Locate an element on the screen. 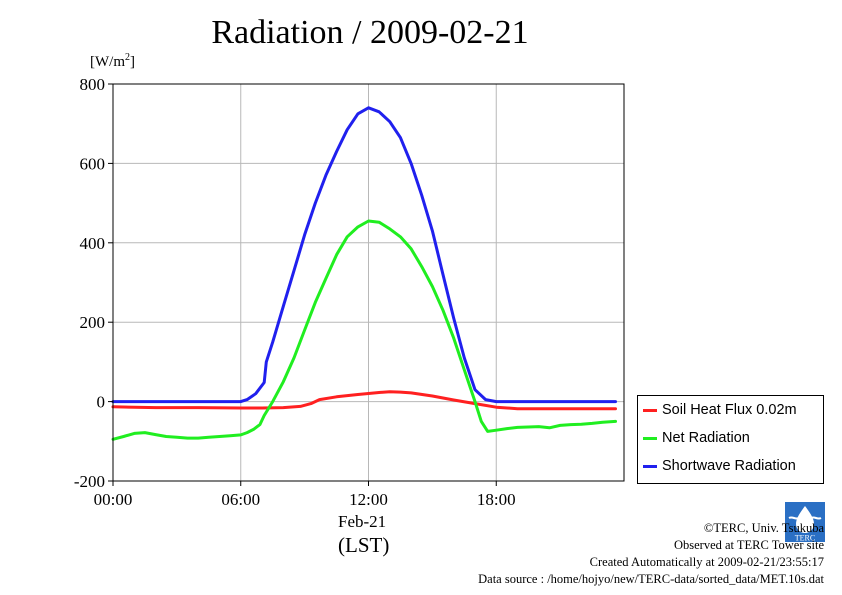 The width and height of the screenshot is (842, 595). x-tick-label: 00:00 is located at coordinates (113, 499).